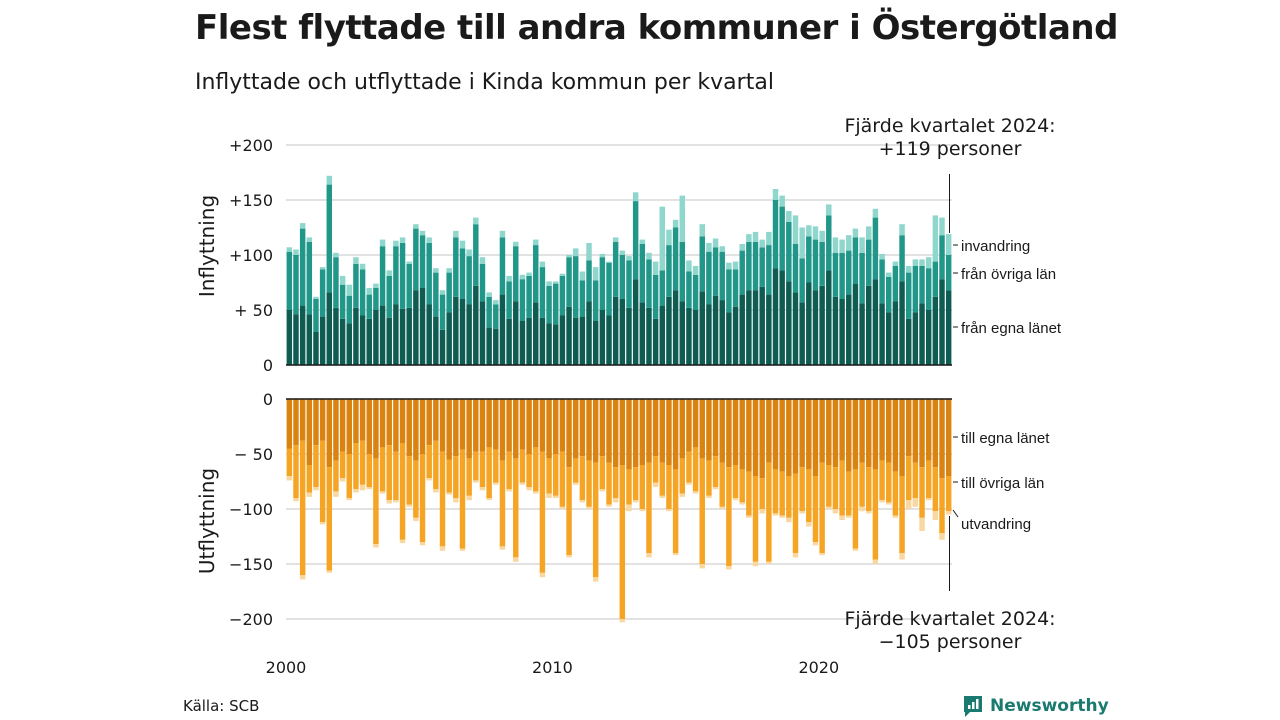  What do you see at coordinates (251, 619) in the screenshot?
I see `bottom-y-tick-label: −200` at bounding box center [251, 619].